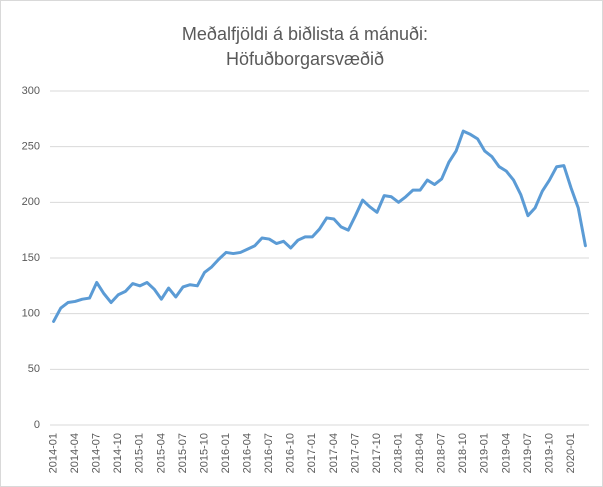  I want to click on y-tick-label: 200, so click(31, 202).